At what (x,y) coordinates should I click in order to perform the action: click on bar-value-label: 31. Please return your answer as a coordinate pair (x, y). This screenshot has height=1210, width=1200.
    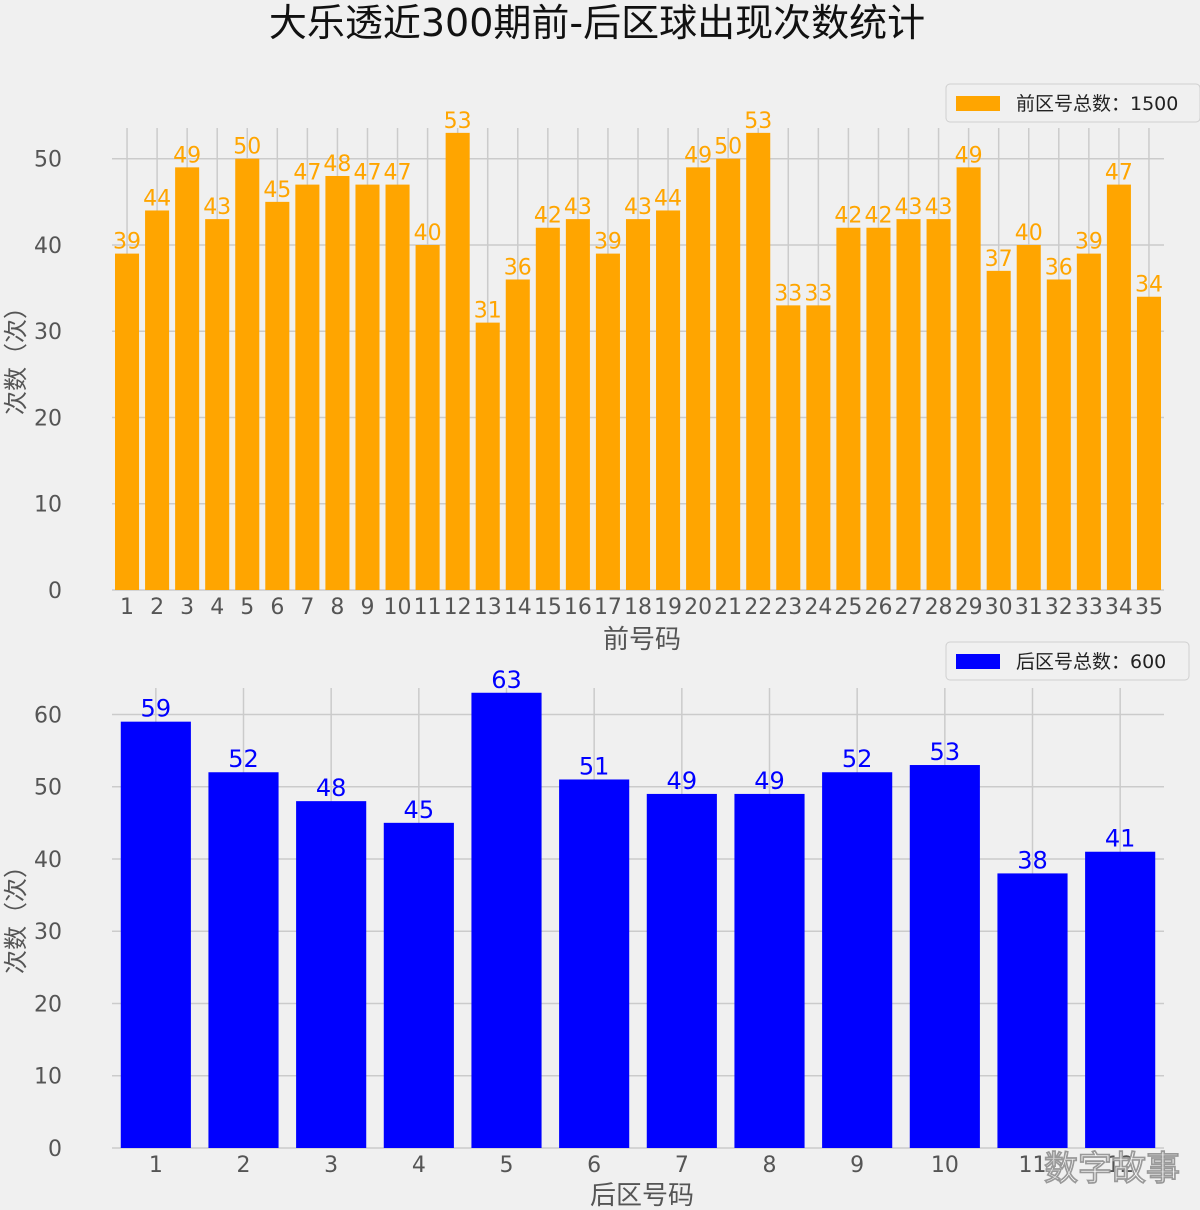
    Looking at the image, I should click on (488, 311).